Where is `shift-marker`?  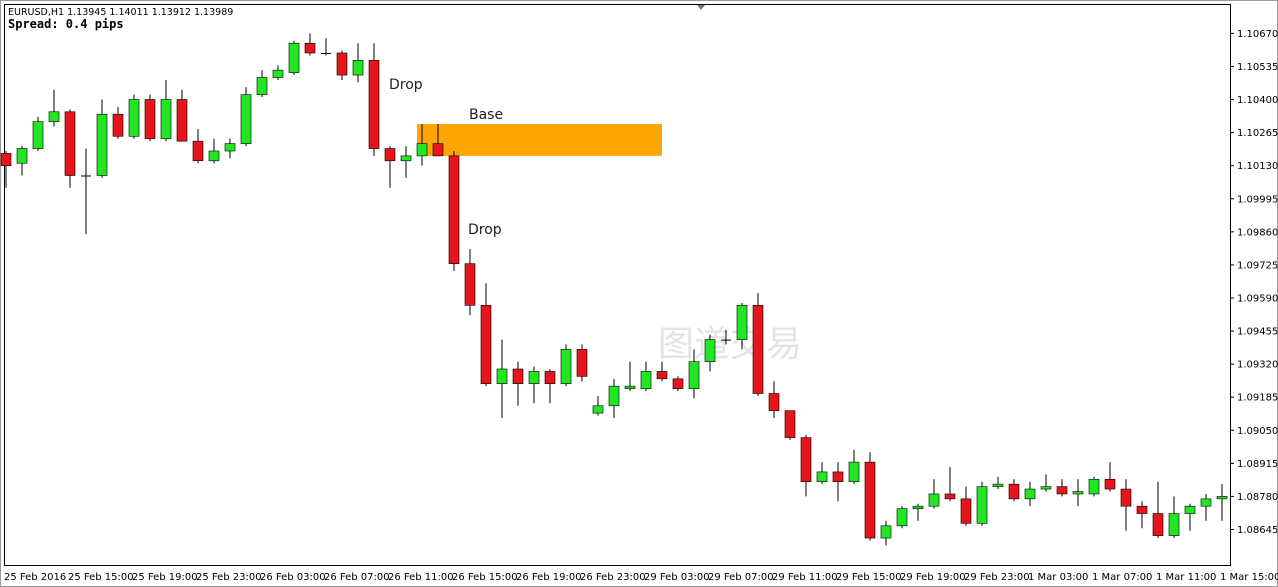 shift-marker is located at coordinates (701, 7).